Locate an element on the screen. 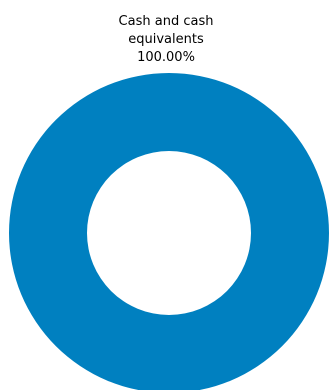  slice-label-line-2: equivalents is located at coordinates (166, 39).